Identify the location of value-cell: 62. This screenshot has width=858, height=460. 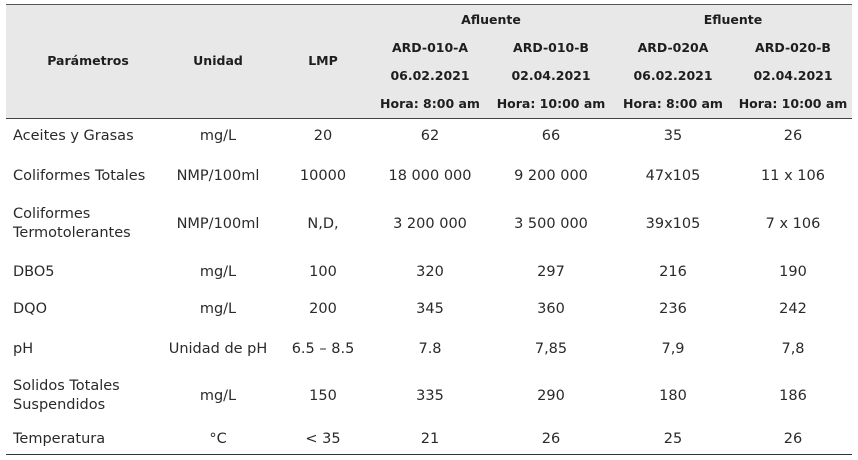
(430, 136).